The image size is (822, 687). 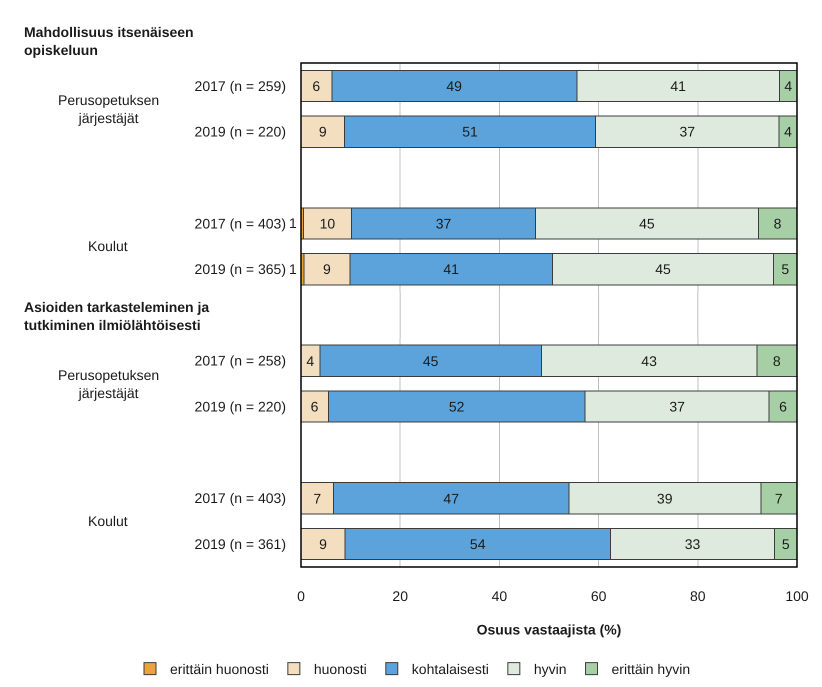 What do you see at coordinates (549, 629) in the screenshot?
I see `x-axis-title: Osuus vastaajista (%)` at bounding box center [549, 629].